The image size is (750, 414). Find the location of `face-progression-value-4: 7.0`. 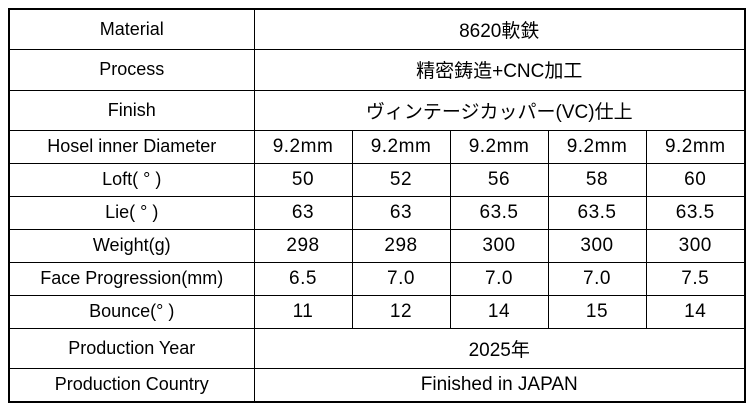

face-progression-value-4: 7.0 is located at coordinates (597, 278).